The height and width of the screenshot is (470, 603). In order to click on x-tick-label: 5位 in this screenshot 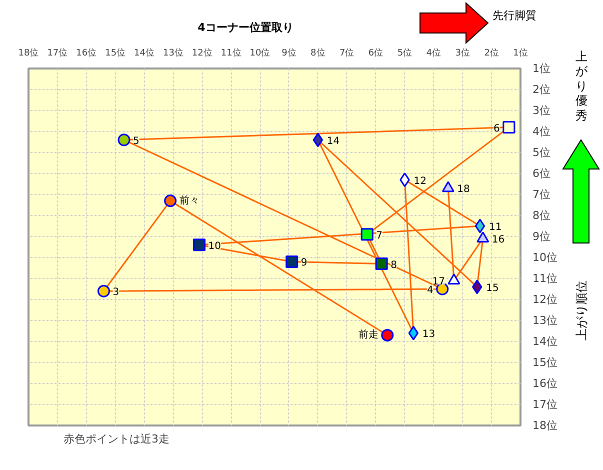, I will do `click(404, 53)`.